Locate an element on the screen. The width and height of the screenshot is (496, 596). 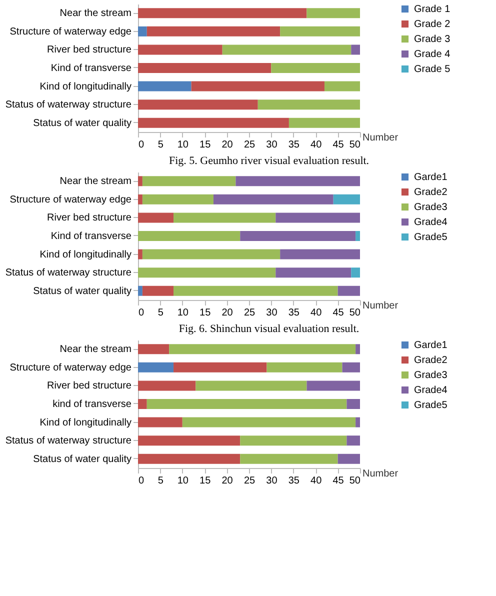
legend-label: Grade 2 is located at coordinates (432, 24).